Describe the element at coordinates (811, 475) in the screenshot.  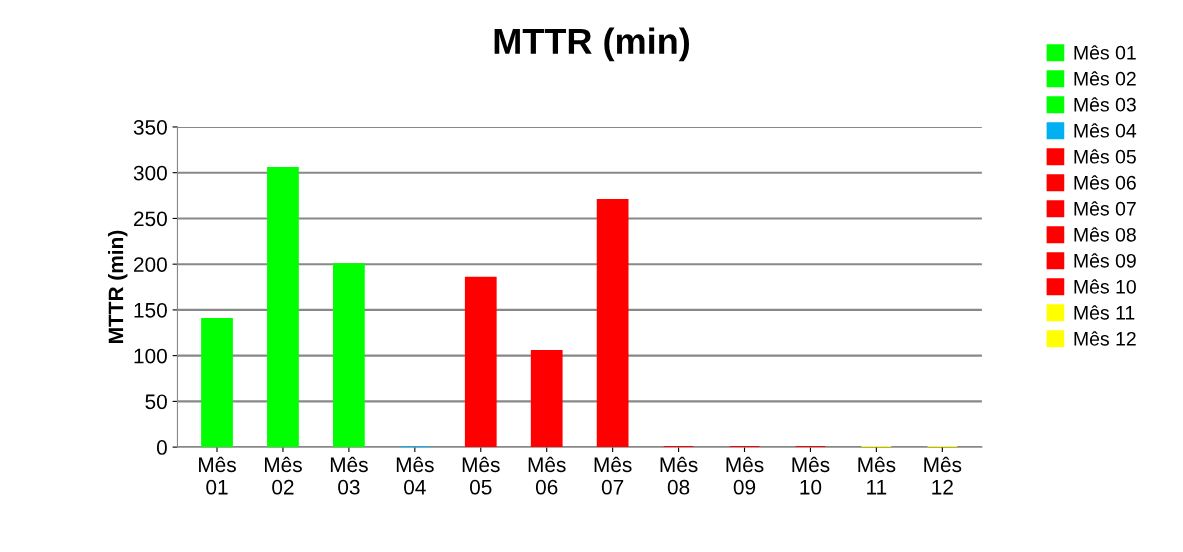
I see `x-tick-label: Mês 10` at that location.